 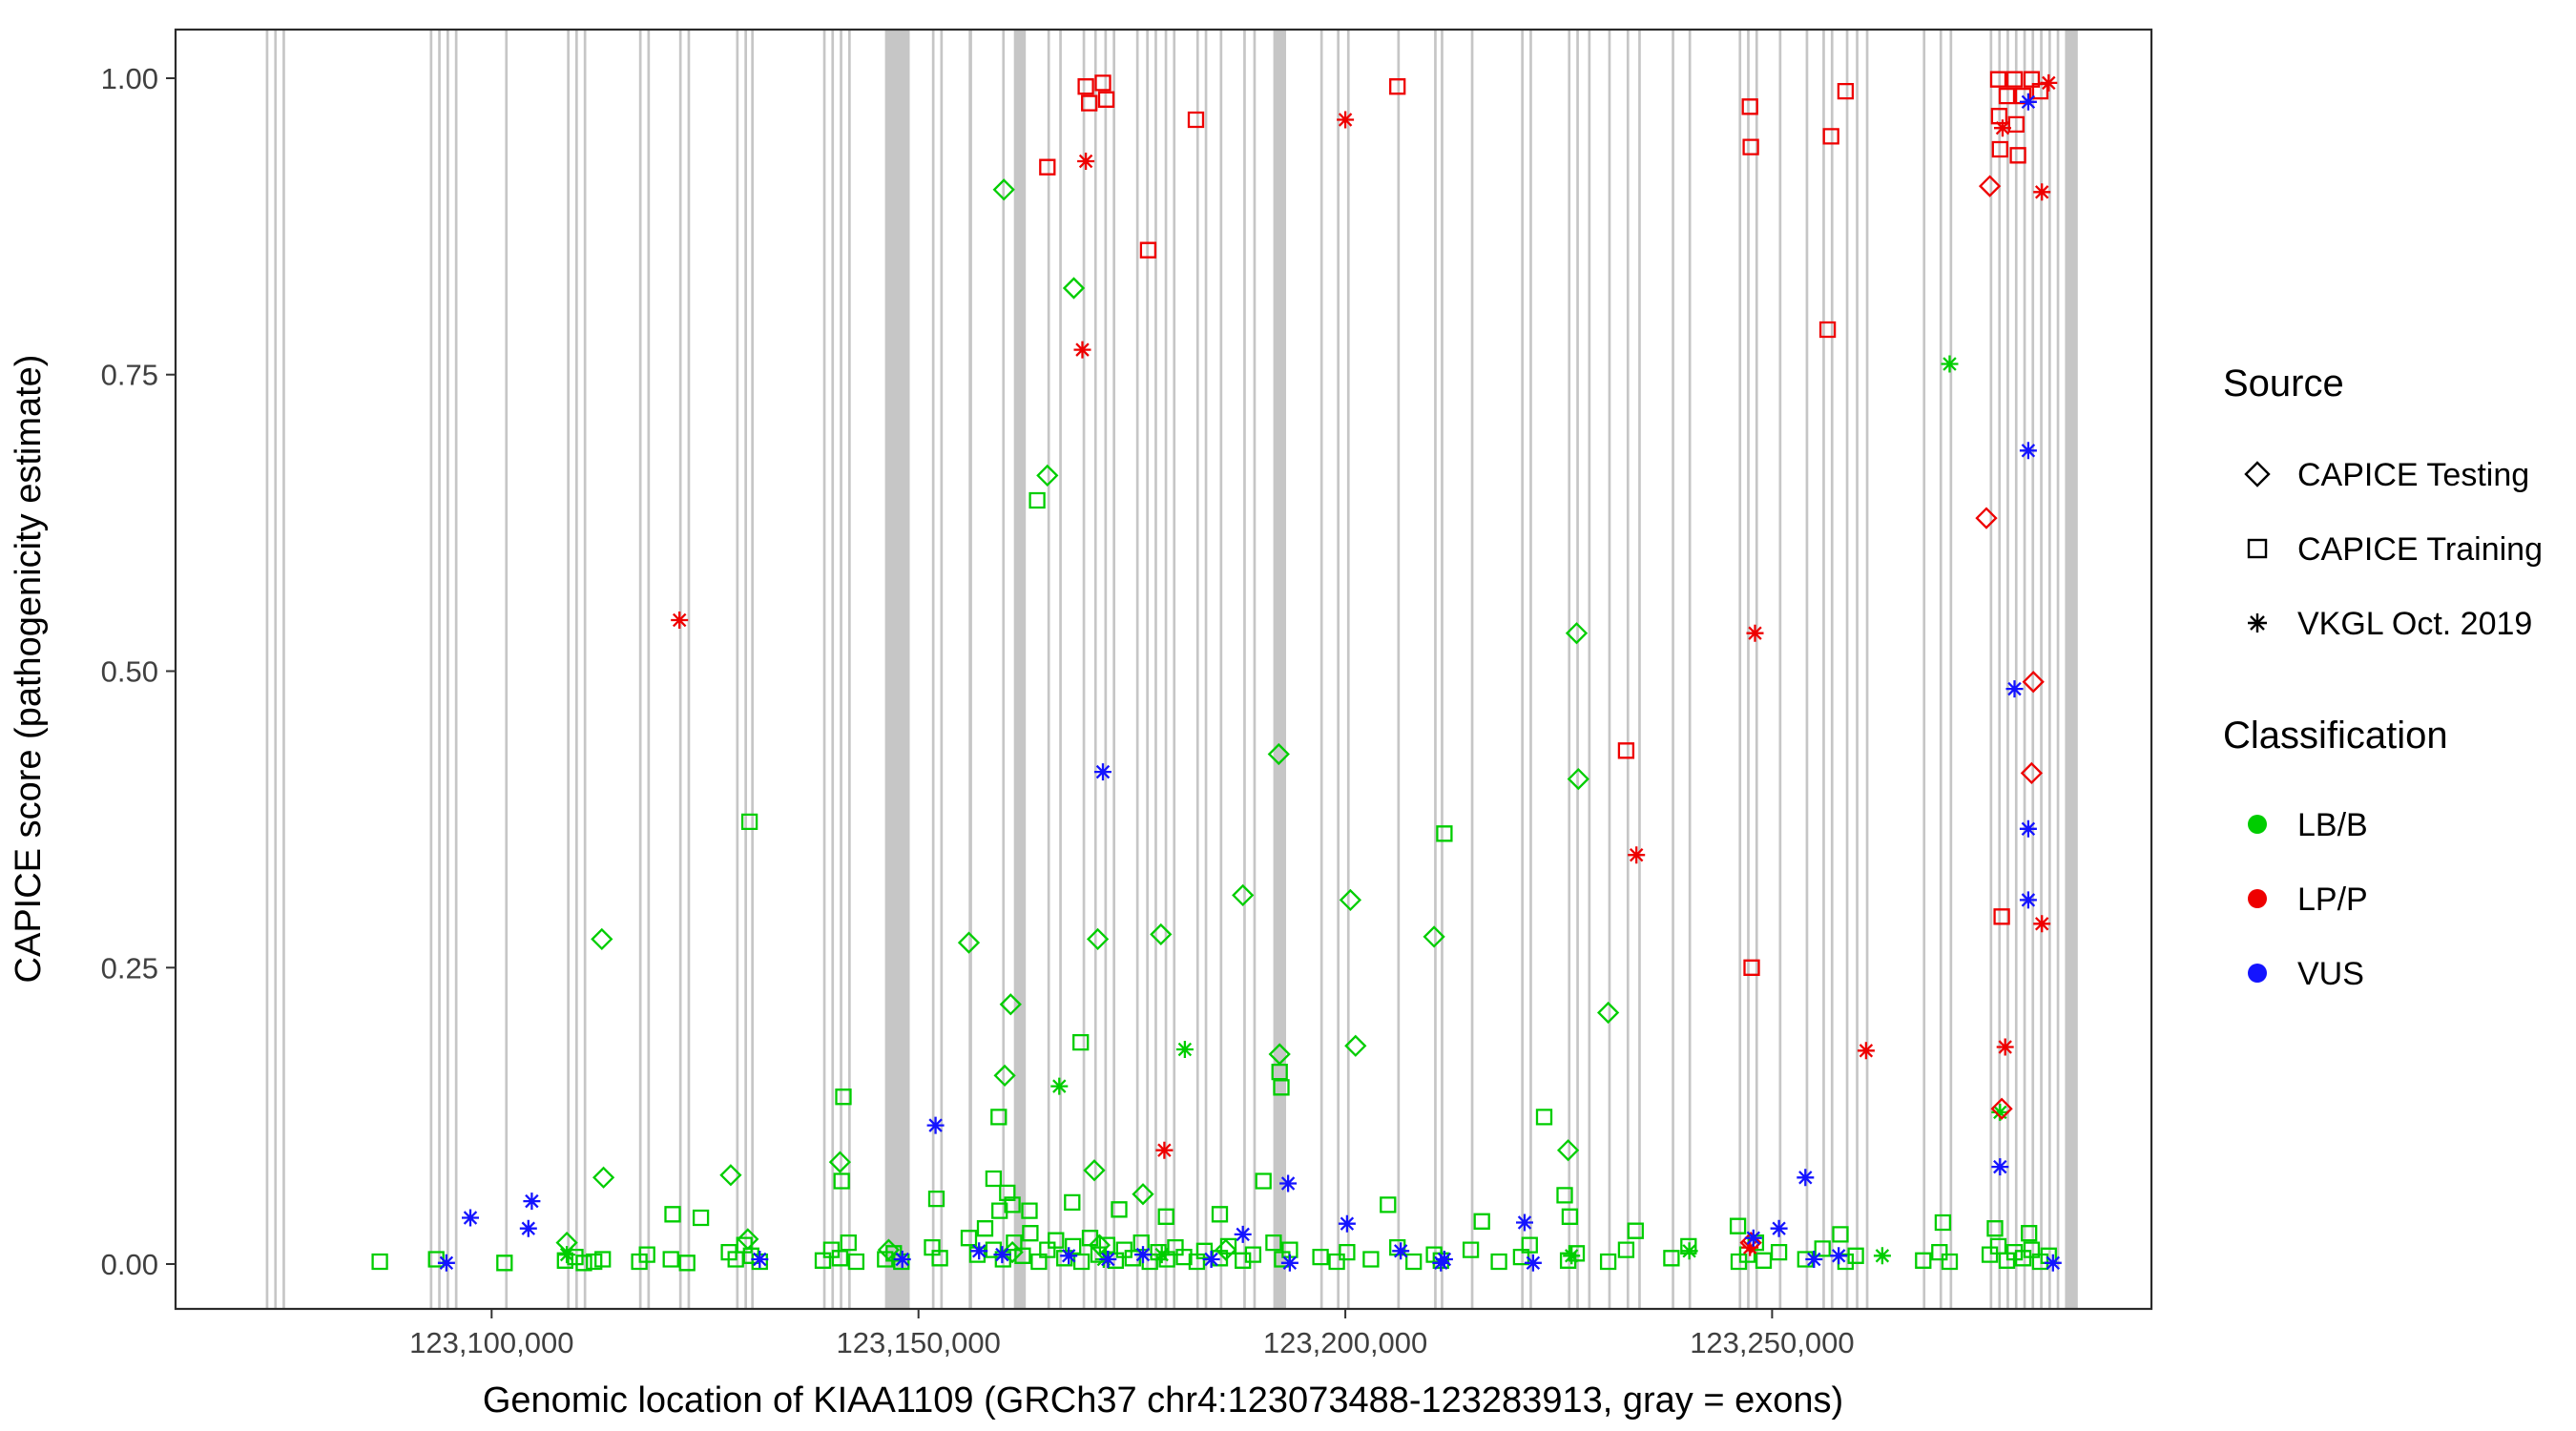 What do you see at coordinates (2257, 474) in the screenshot?
I see `diamond-icon` at bounding box center [2257, 474].